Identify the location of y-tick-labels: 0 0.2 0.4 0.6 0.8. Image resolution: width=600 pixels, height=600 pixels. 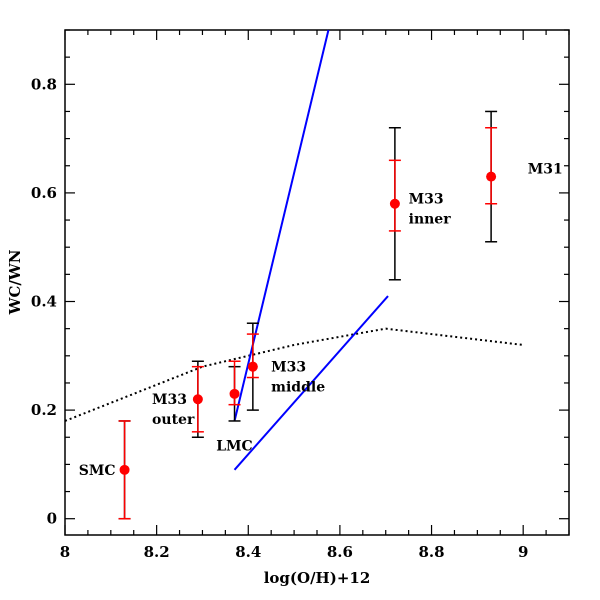
(44, 301).